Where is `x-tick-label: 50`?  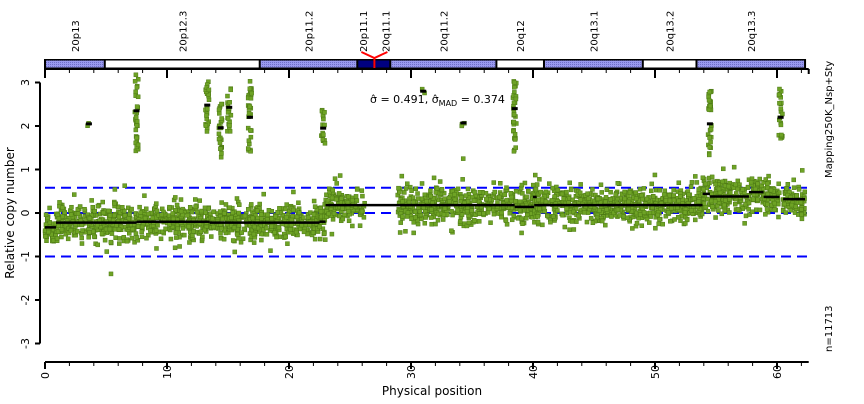
x-tick-label: 50 is located at coordinates (655, 372).